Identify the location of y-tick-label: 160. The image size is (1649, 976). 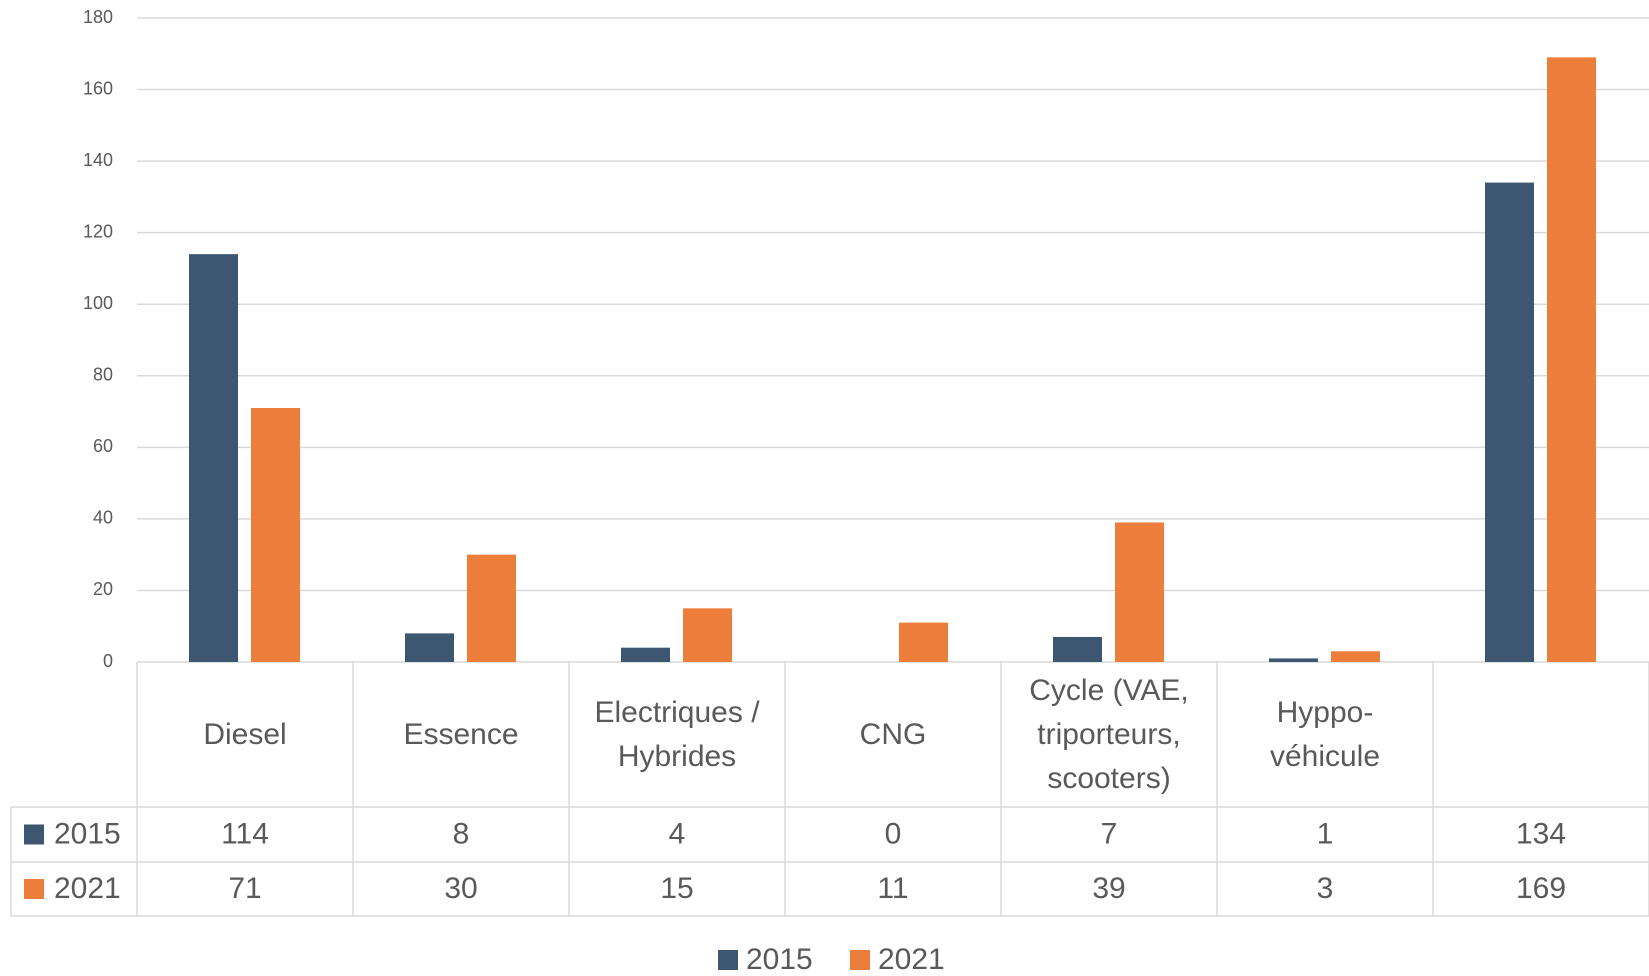
(98, 88).